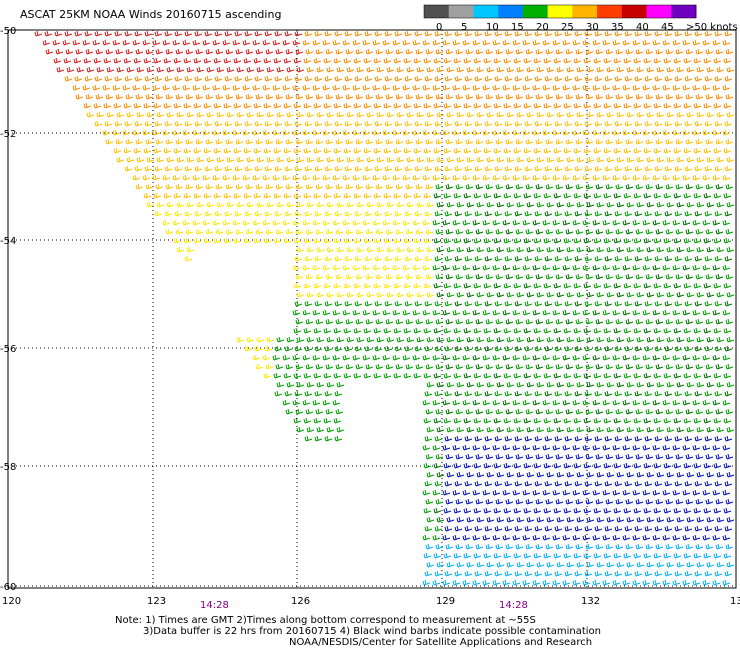 The width and height of the screenshot is (740, 650). Describe the element at coordinates (667, 27) in the screenshot. I see `legend-tick-label: 45` at that location.